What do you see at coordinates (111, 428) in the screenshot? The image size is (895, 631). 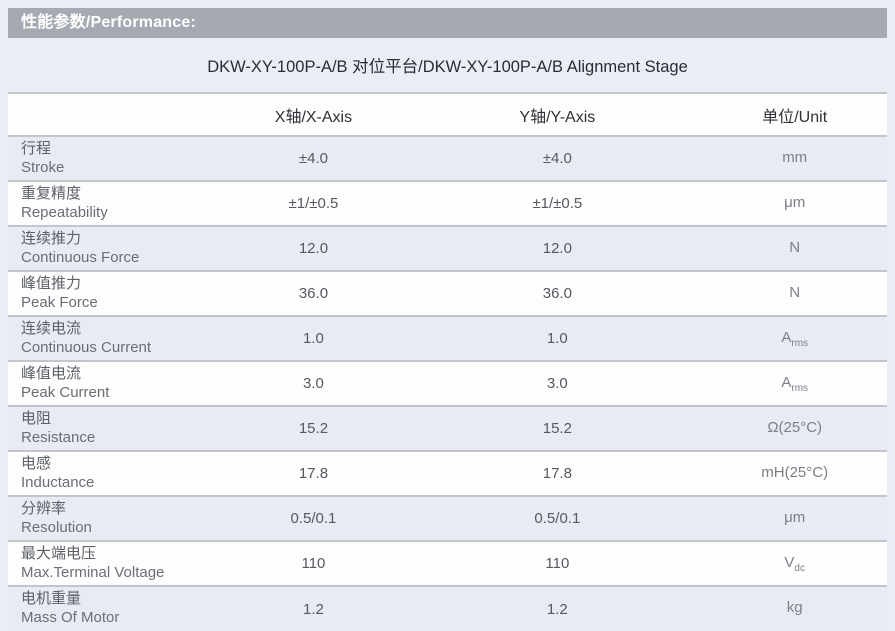 I see `parameter-label-cell: 电阻 Resistance` at bounding box center [111, 428].